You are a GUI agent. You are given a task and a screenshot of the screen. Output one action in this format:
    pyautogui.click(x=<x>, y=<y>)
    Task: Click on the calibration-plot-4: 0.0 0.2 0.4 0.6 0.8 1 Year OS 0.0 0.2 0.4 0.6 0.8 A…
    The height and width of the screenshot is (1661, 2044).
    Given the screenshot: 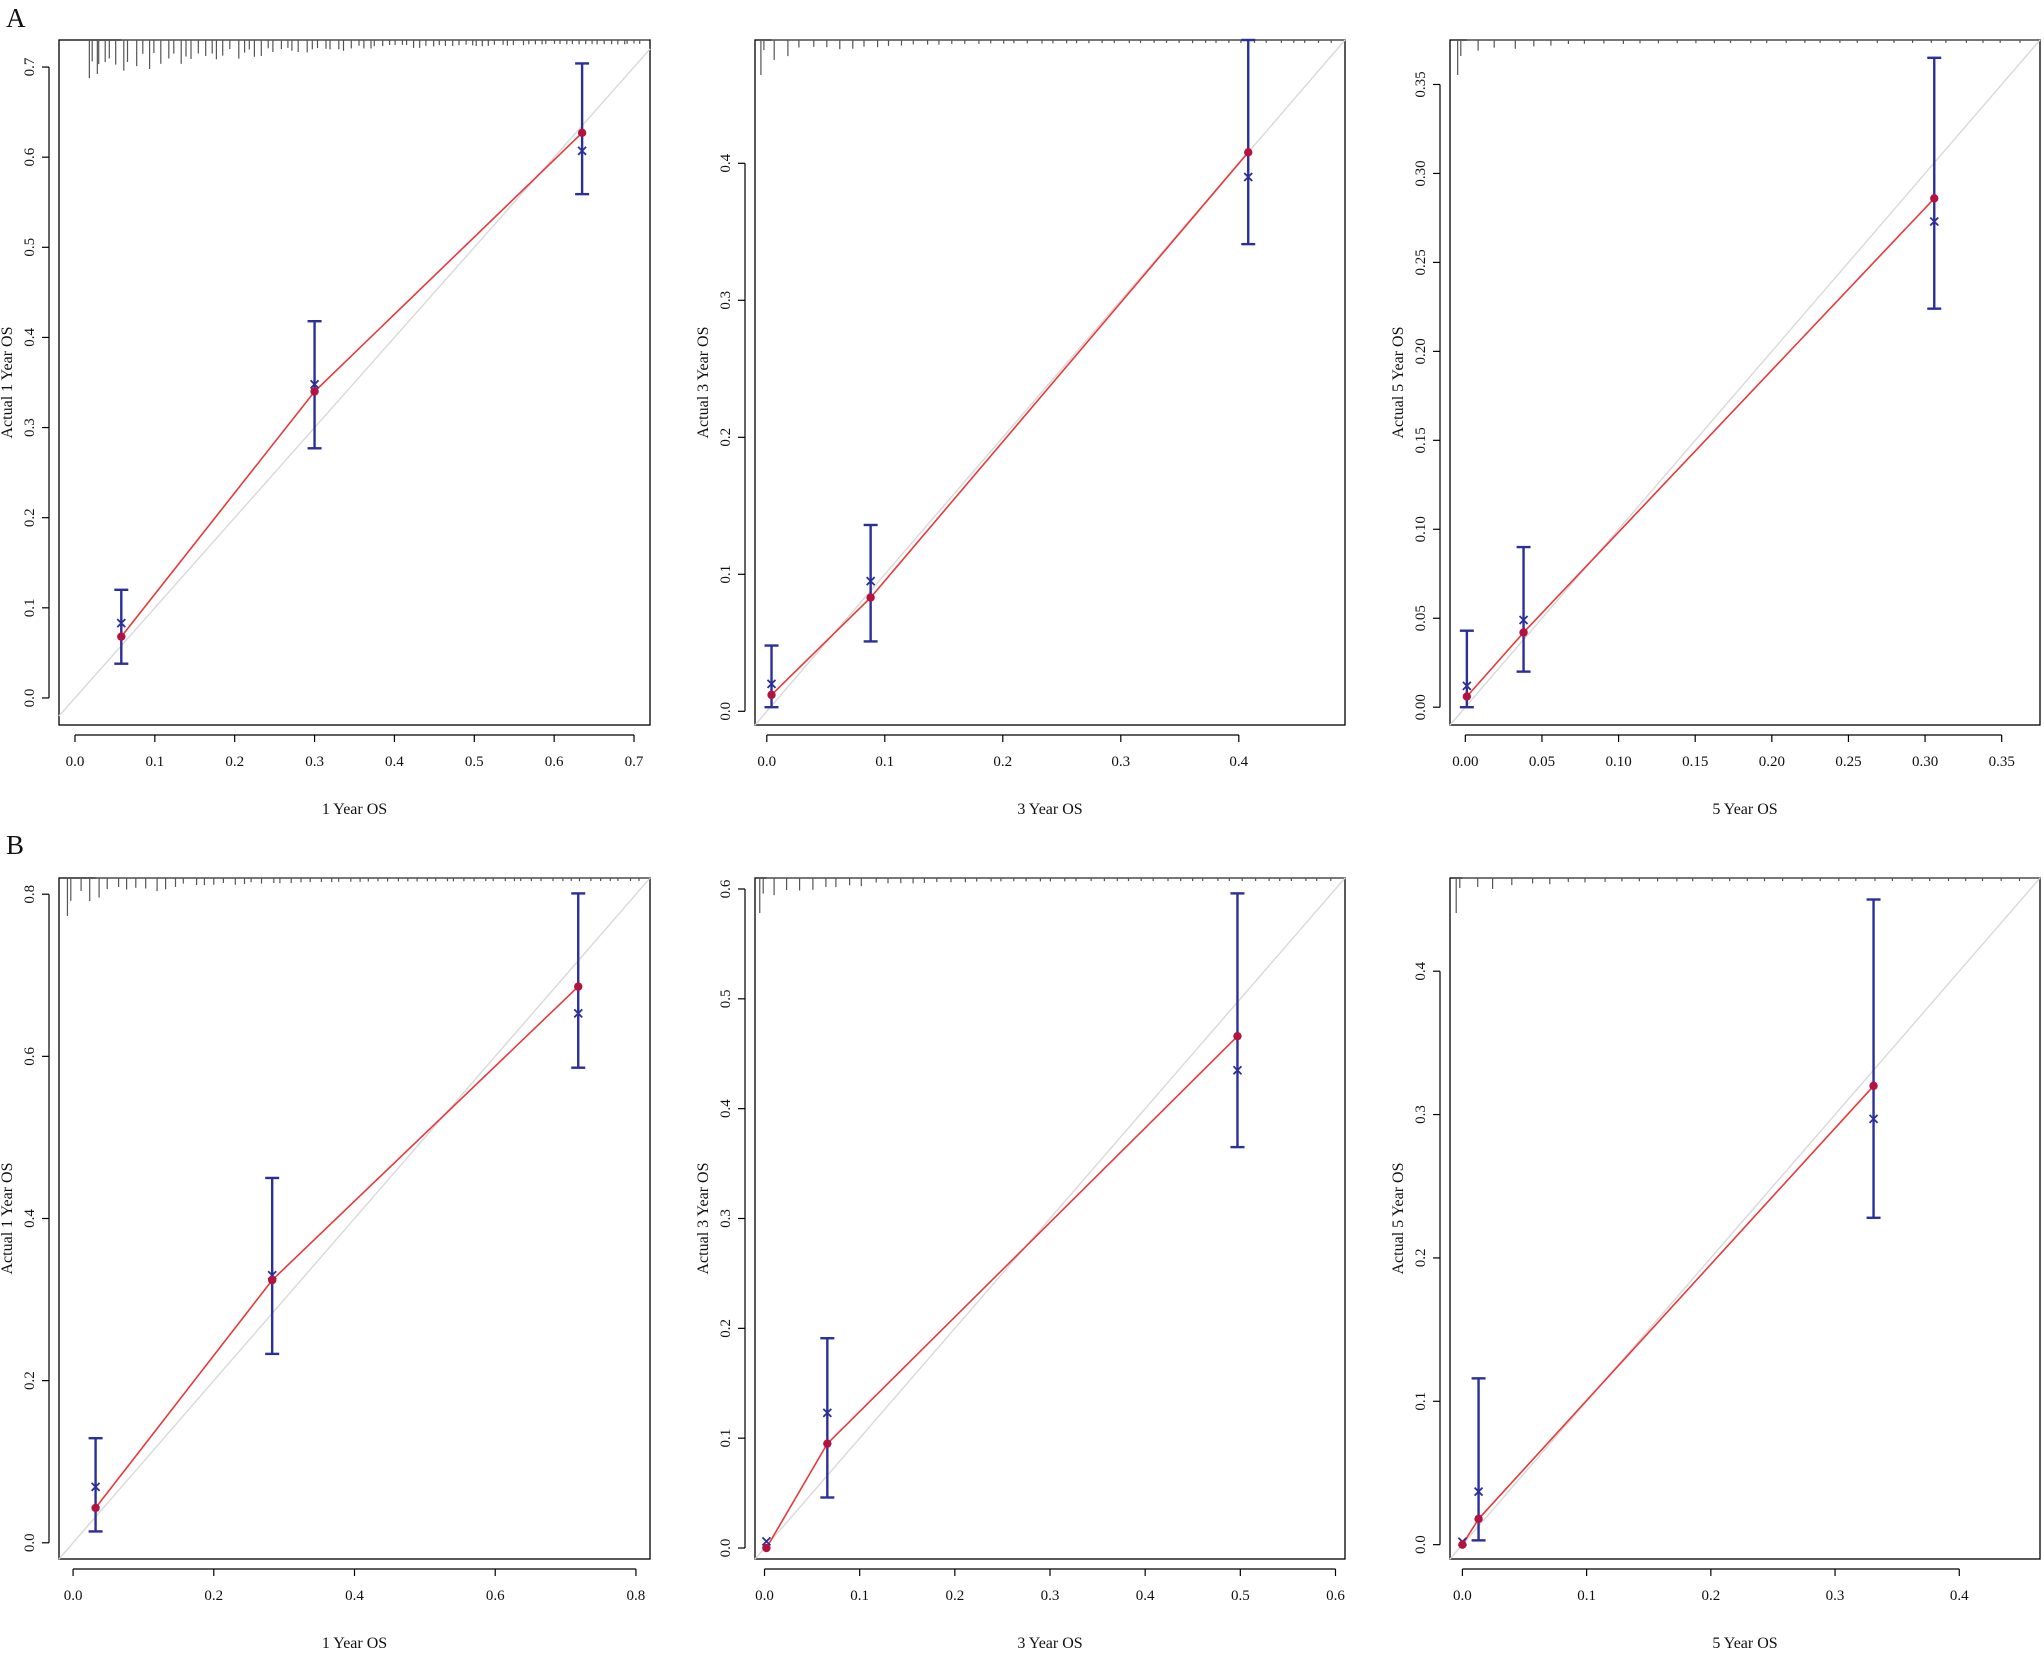 What is the action you would take?
    pyautogui.click(x=325, y=1264)
    